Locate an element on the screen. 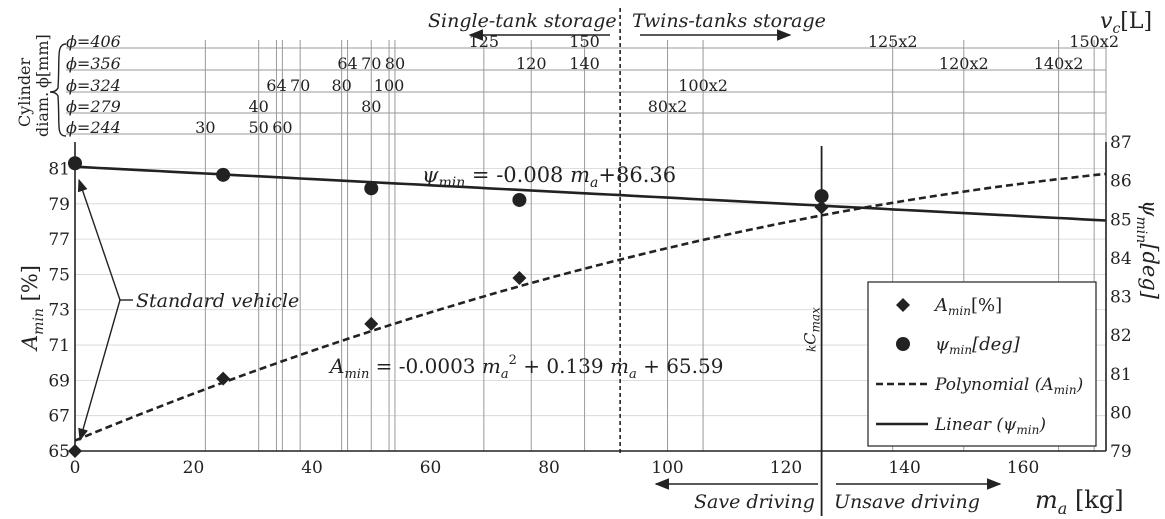 The width and height of the screenshot is (1165, 519). cylinder-label-line2: diam. is located at coordinates (42, 114).